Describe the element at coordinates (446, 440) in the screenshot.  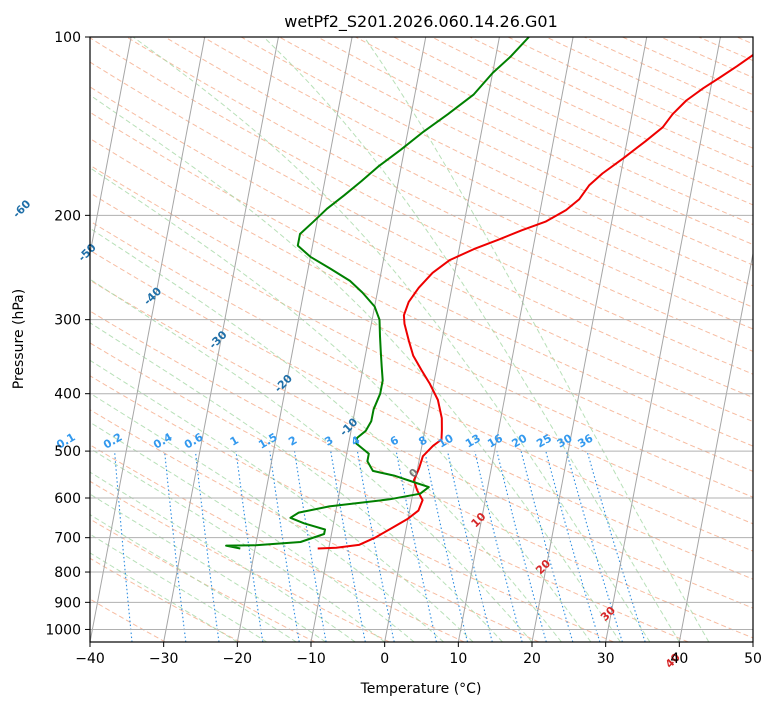
I see `mixing-ratio-label: 10` at that location.